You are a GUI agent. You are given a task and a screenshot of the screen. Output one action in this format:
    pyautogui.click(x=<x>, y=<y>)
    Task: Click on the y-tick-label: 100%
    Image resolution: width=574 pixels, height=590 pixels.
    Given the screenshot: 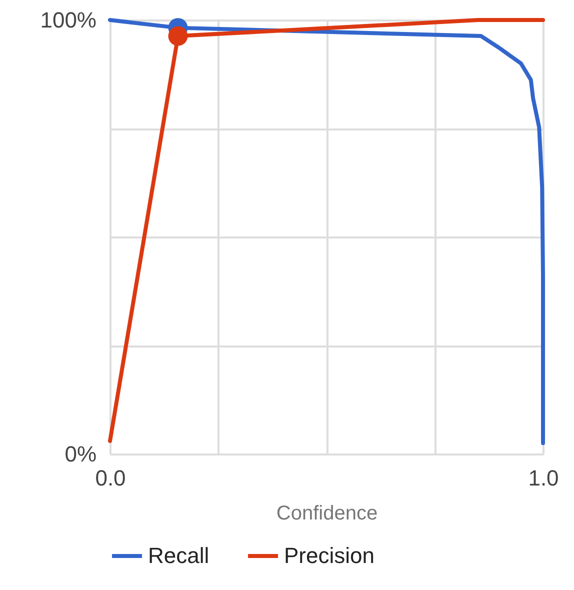 What is the action you would take?
    pyautogui.click(x=68, y=20)
    